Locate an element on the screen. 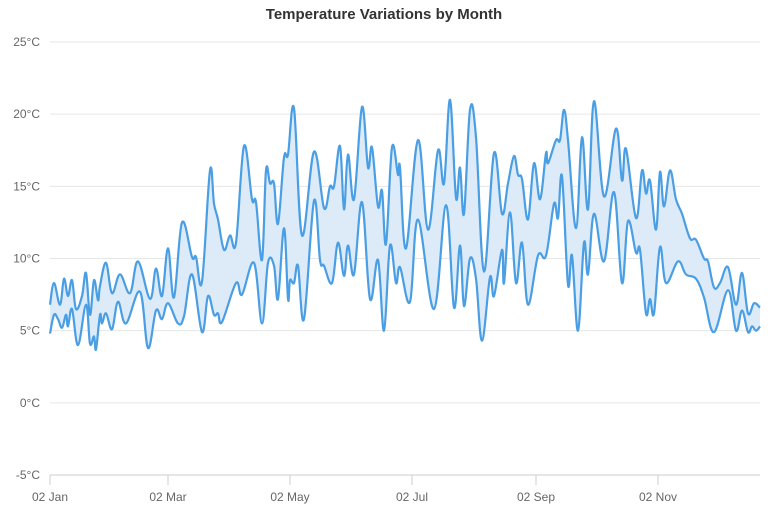 This screenshot has width=768, height=511. x-tick-label: 02 Sep is located at coordinates (536, 497).